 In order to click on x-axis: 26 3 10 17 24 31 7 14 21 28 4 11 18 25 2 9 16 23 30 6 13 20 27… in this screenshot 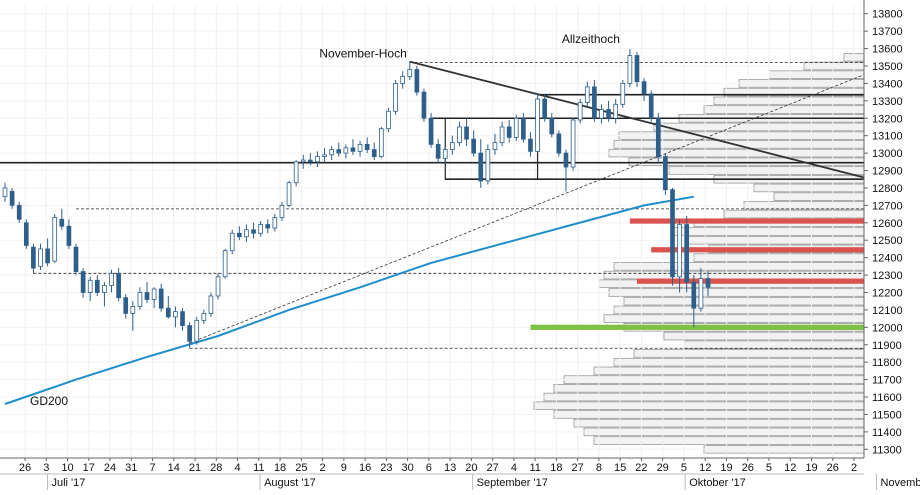, I will do `click(460, 473)`.